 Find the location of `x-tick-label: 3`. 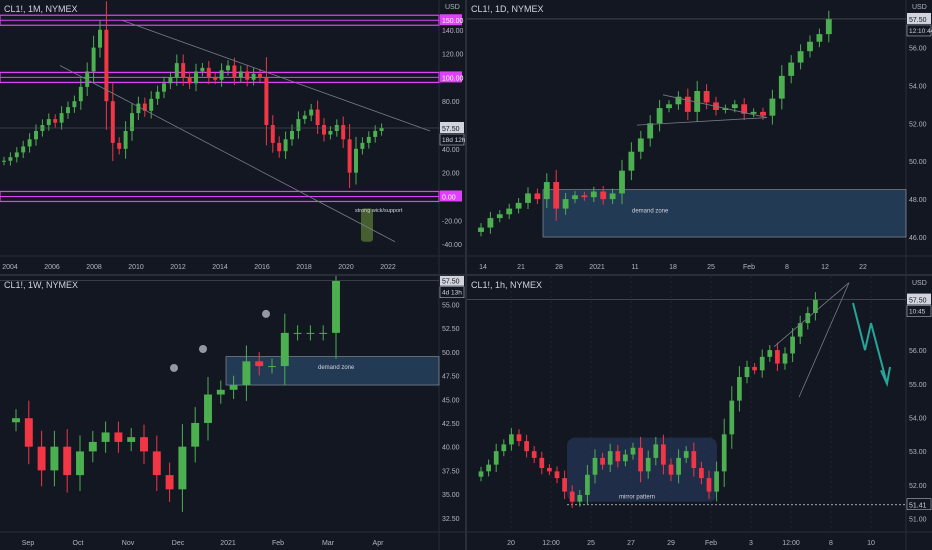

x-tick-label: 3 is located at coordinates (751, 543).